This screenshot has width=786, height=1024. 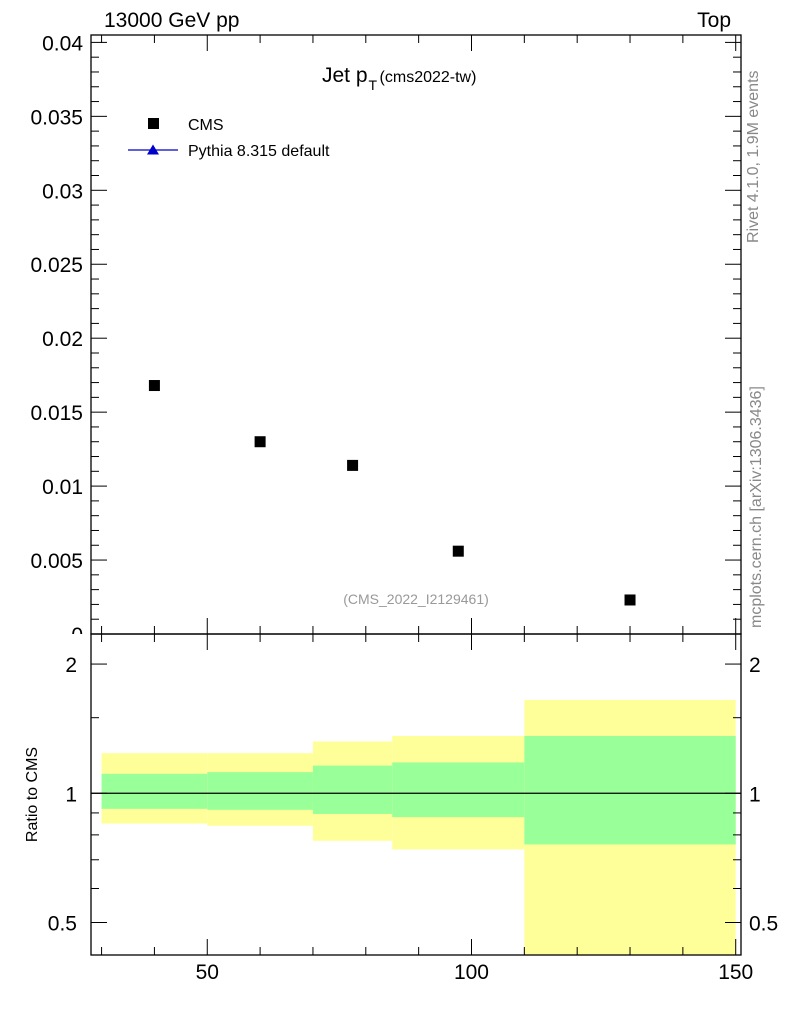 I want to click on main-y-tick-label-3: 0.025, so click(x=56, y=265).